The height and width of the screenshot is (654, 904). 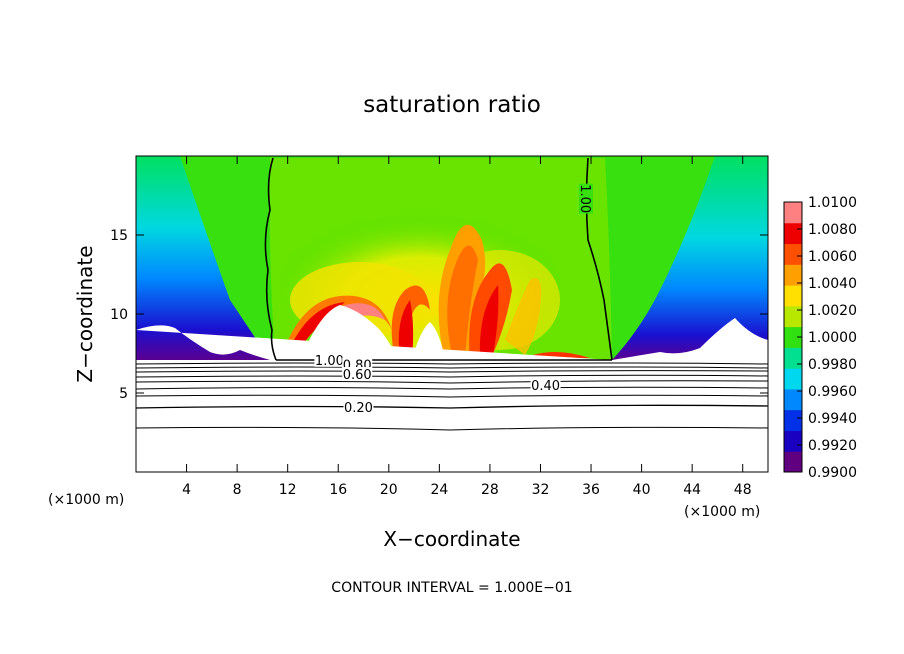 I want to click on contour-label: 0.20, so click(x=358, y=408).